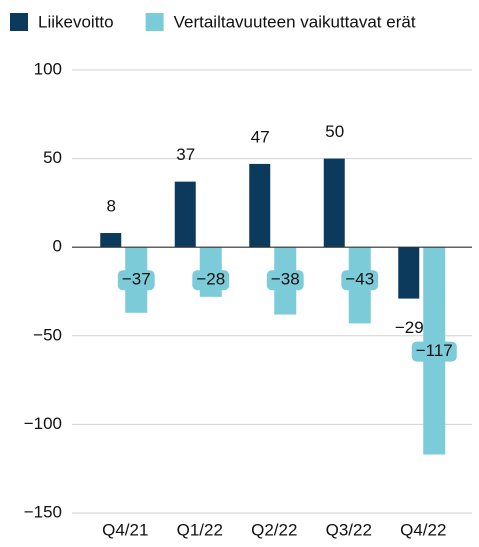 This screenshot has width=479, height=547. I want to click on x-tick-label: Q4/22, so click(423, 529).